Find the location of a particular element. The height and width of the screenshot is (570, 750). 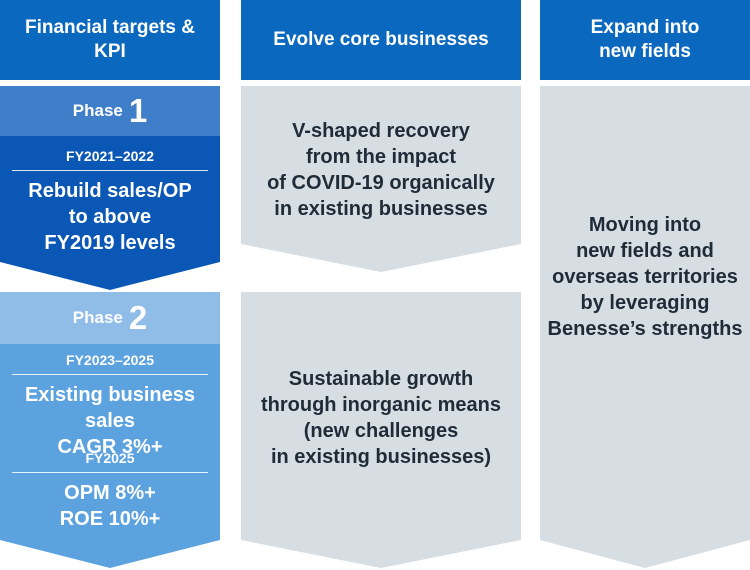

phase1-period: FY2021–2022 is located at coordinates (110, 156).